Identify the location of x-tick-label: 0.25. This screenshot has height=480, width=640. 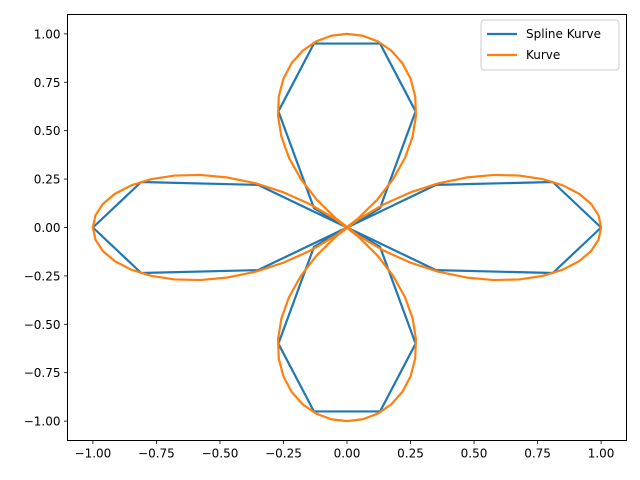
(410, 454).